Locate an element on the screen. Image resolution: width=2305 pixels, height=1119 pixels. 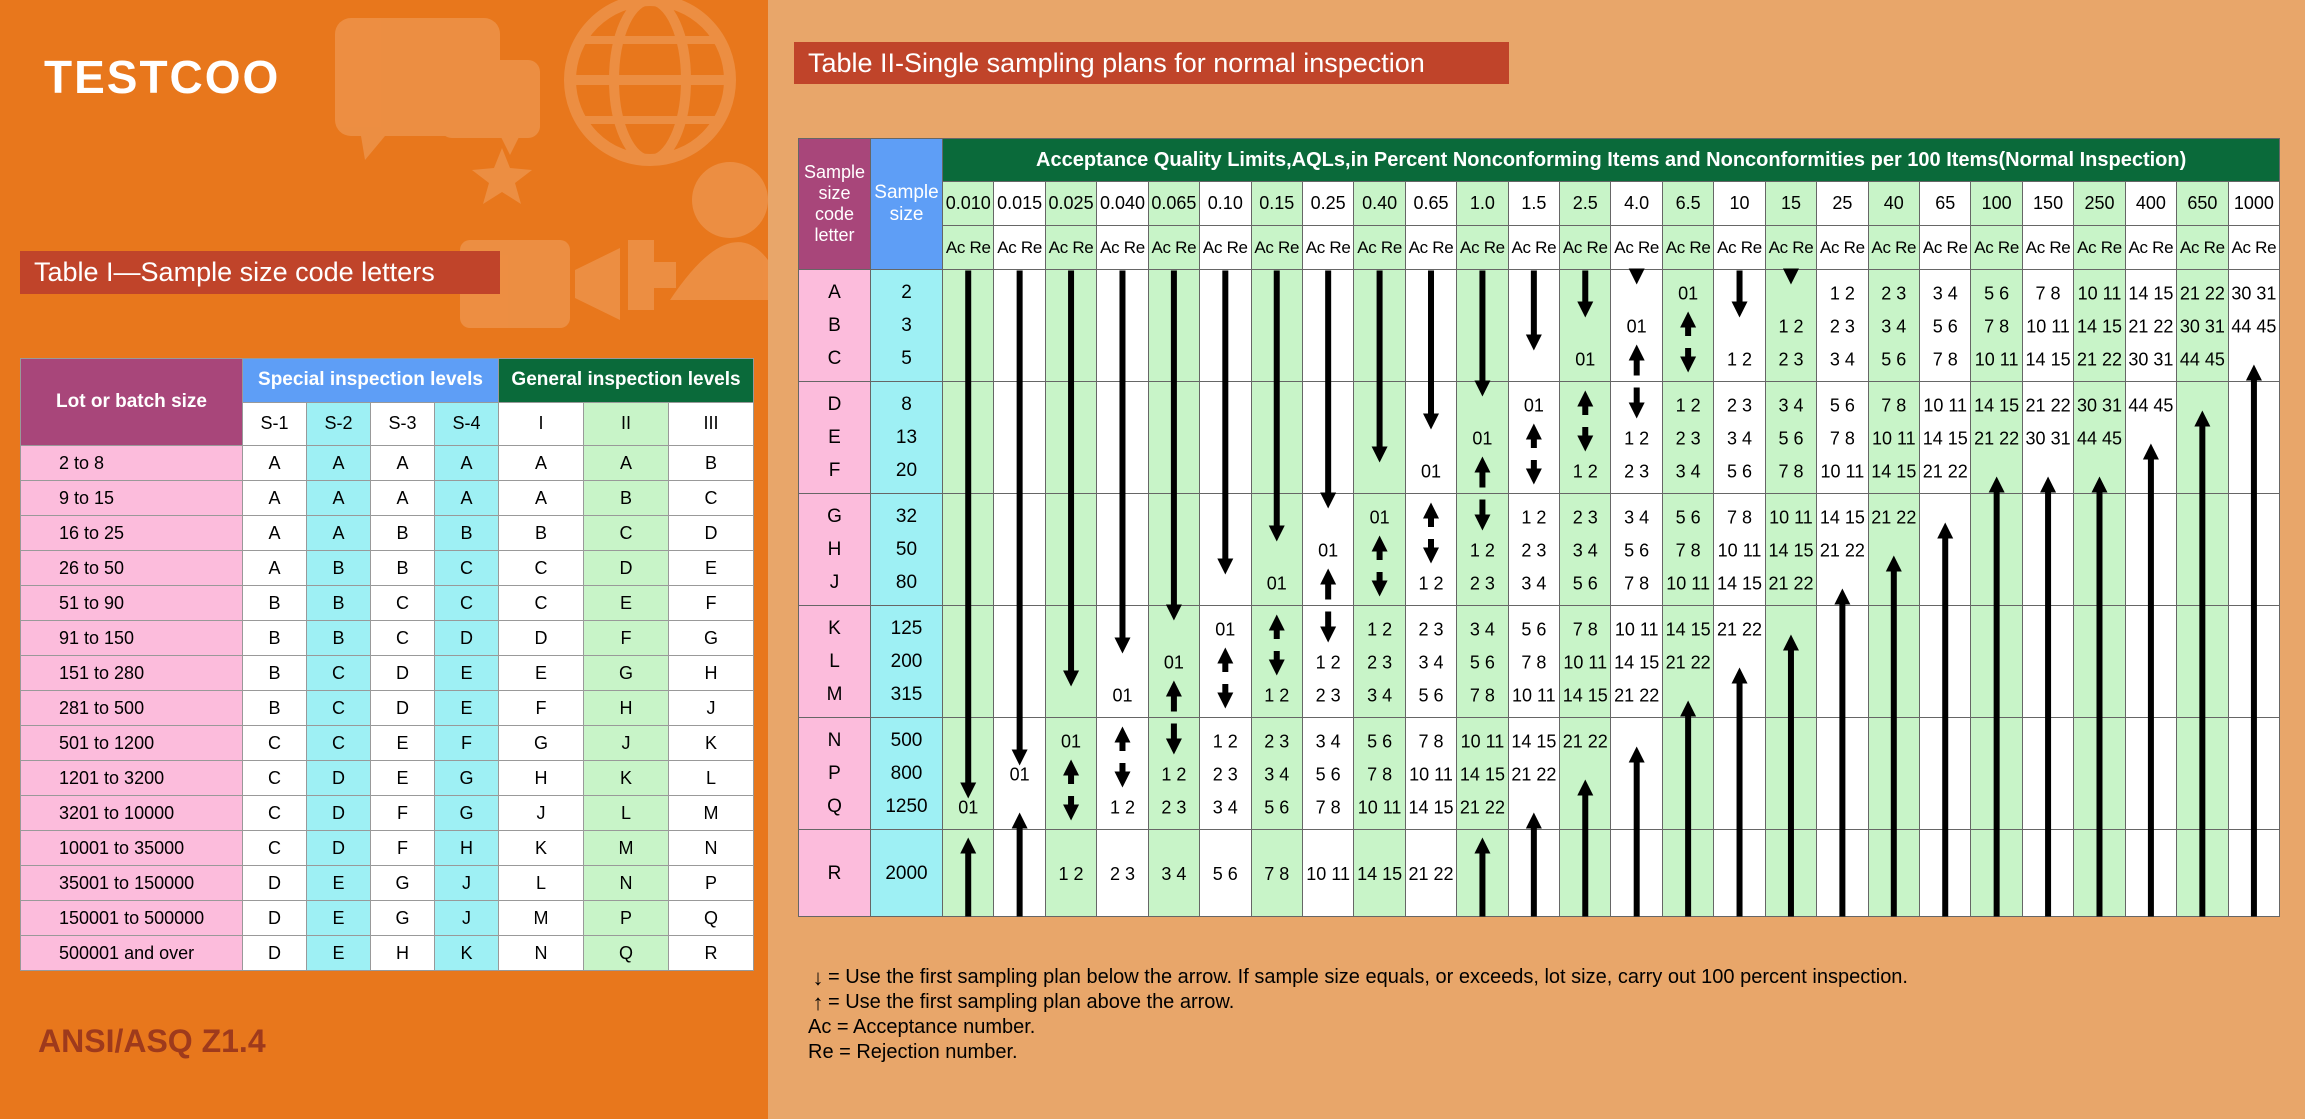
lot-size-cell: 500001 and over is located at coordinates (131, 953).